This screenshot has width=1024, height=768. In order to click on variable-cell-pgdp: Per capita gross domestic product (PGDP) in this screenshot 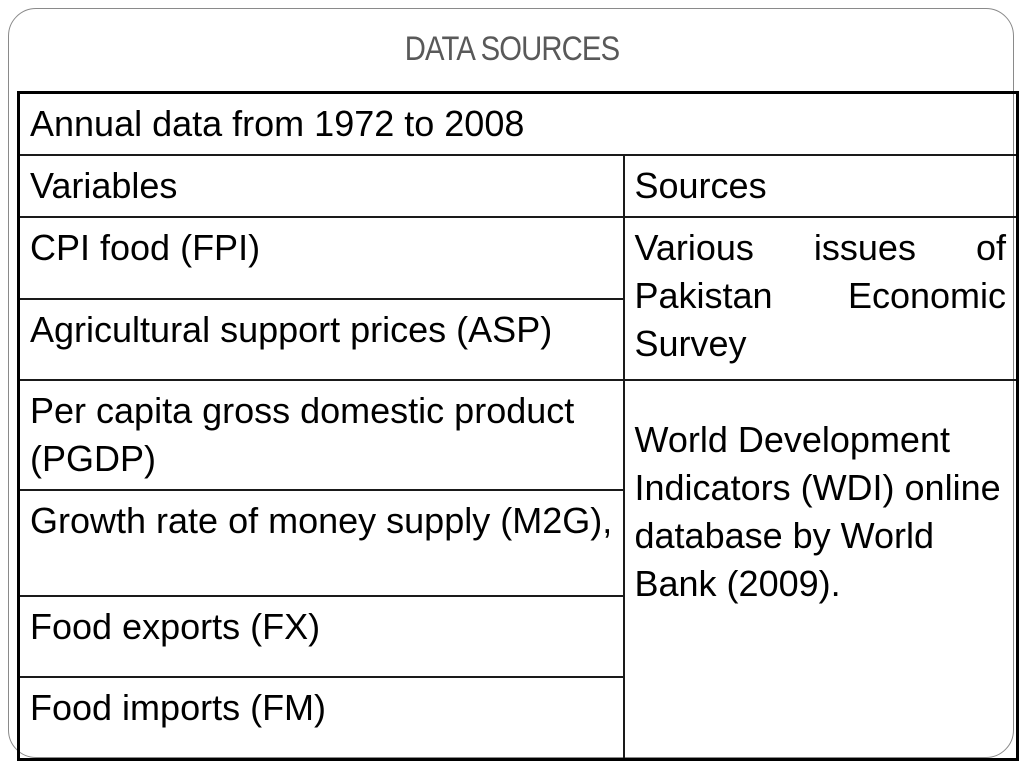, I will do `click(321, 435)`.